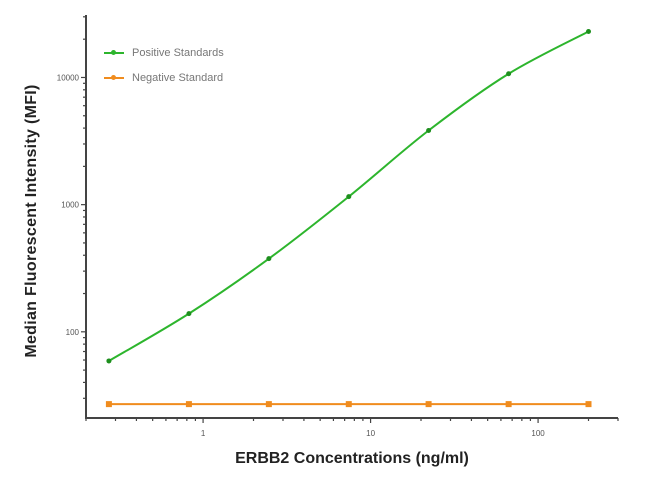 This screenshot has height=481, width=650. Describe the element at coordinates (73, 332) in the screenshot. I see `y-tick-label: 100` at that location.